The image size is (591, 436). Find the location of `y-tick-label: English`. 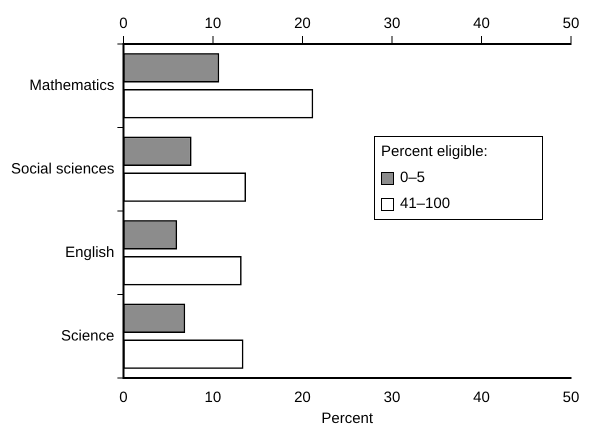

y-tick-label: English is located at coordinates (89, 252).